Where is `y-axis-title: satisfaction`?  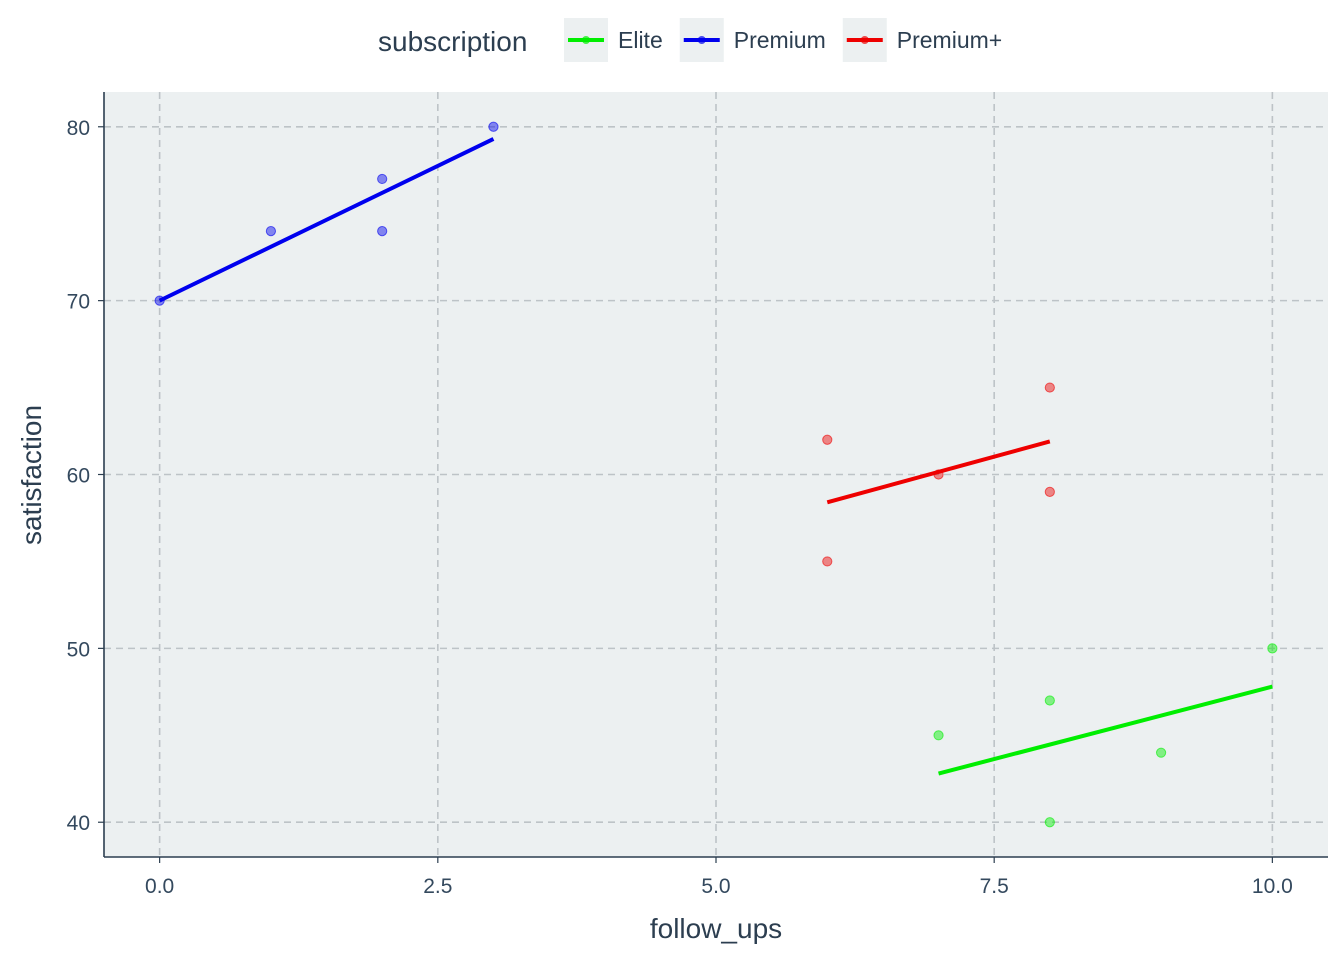 y-axis-title: satisfaction is located at coordinates (31, 475).